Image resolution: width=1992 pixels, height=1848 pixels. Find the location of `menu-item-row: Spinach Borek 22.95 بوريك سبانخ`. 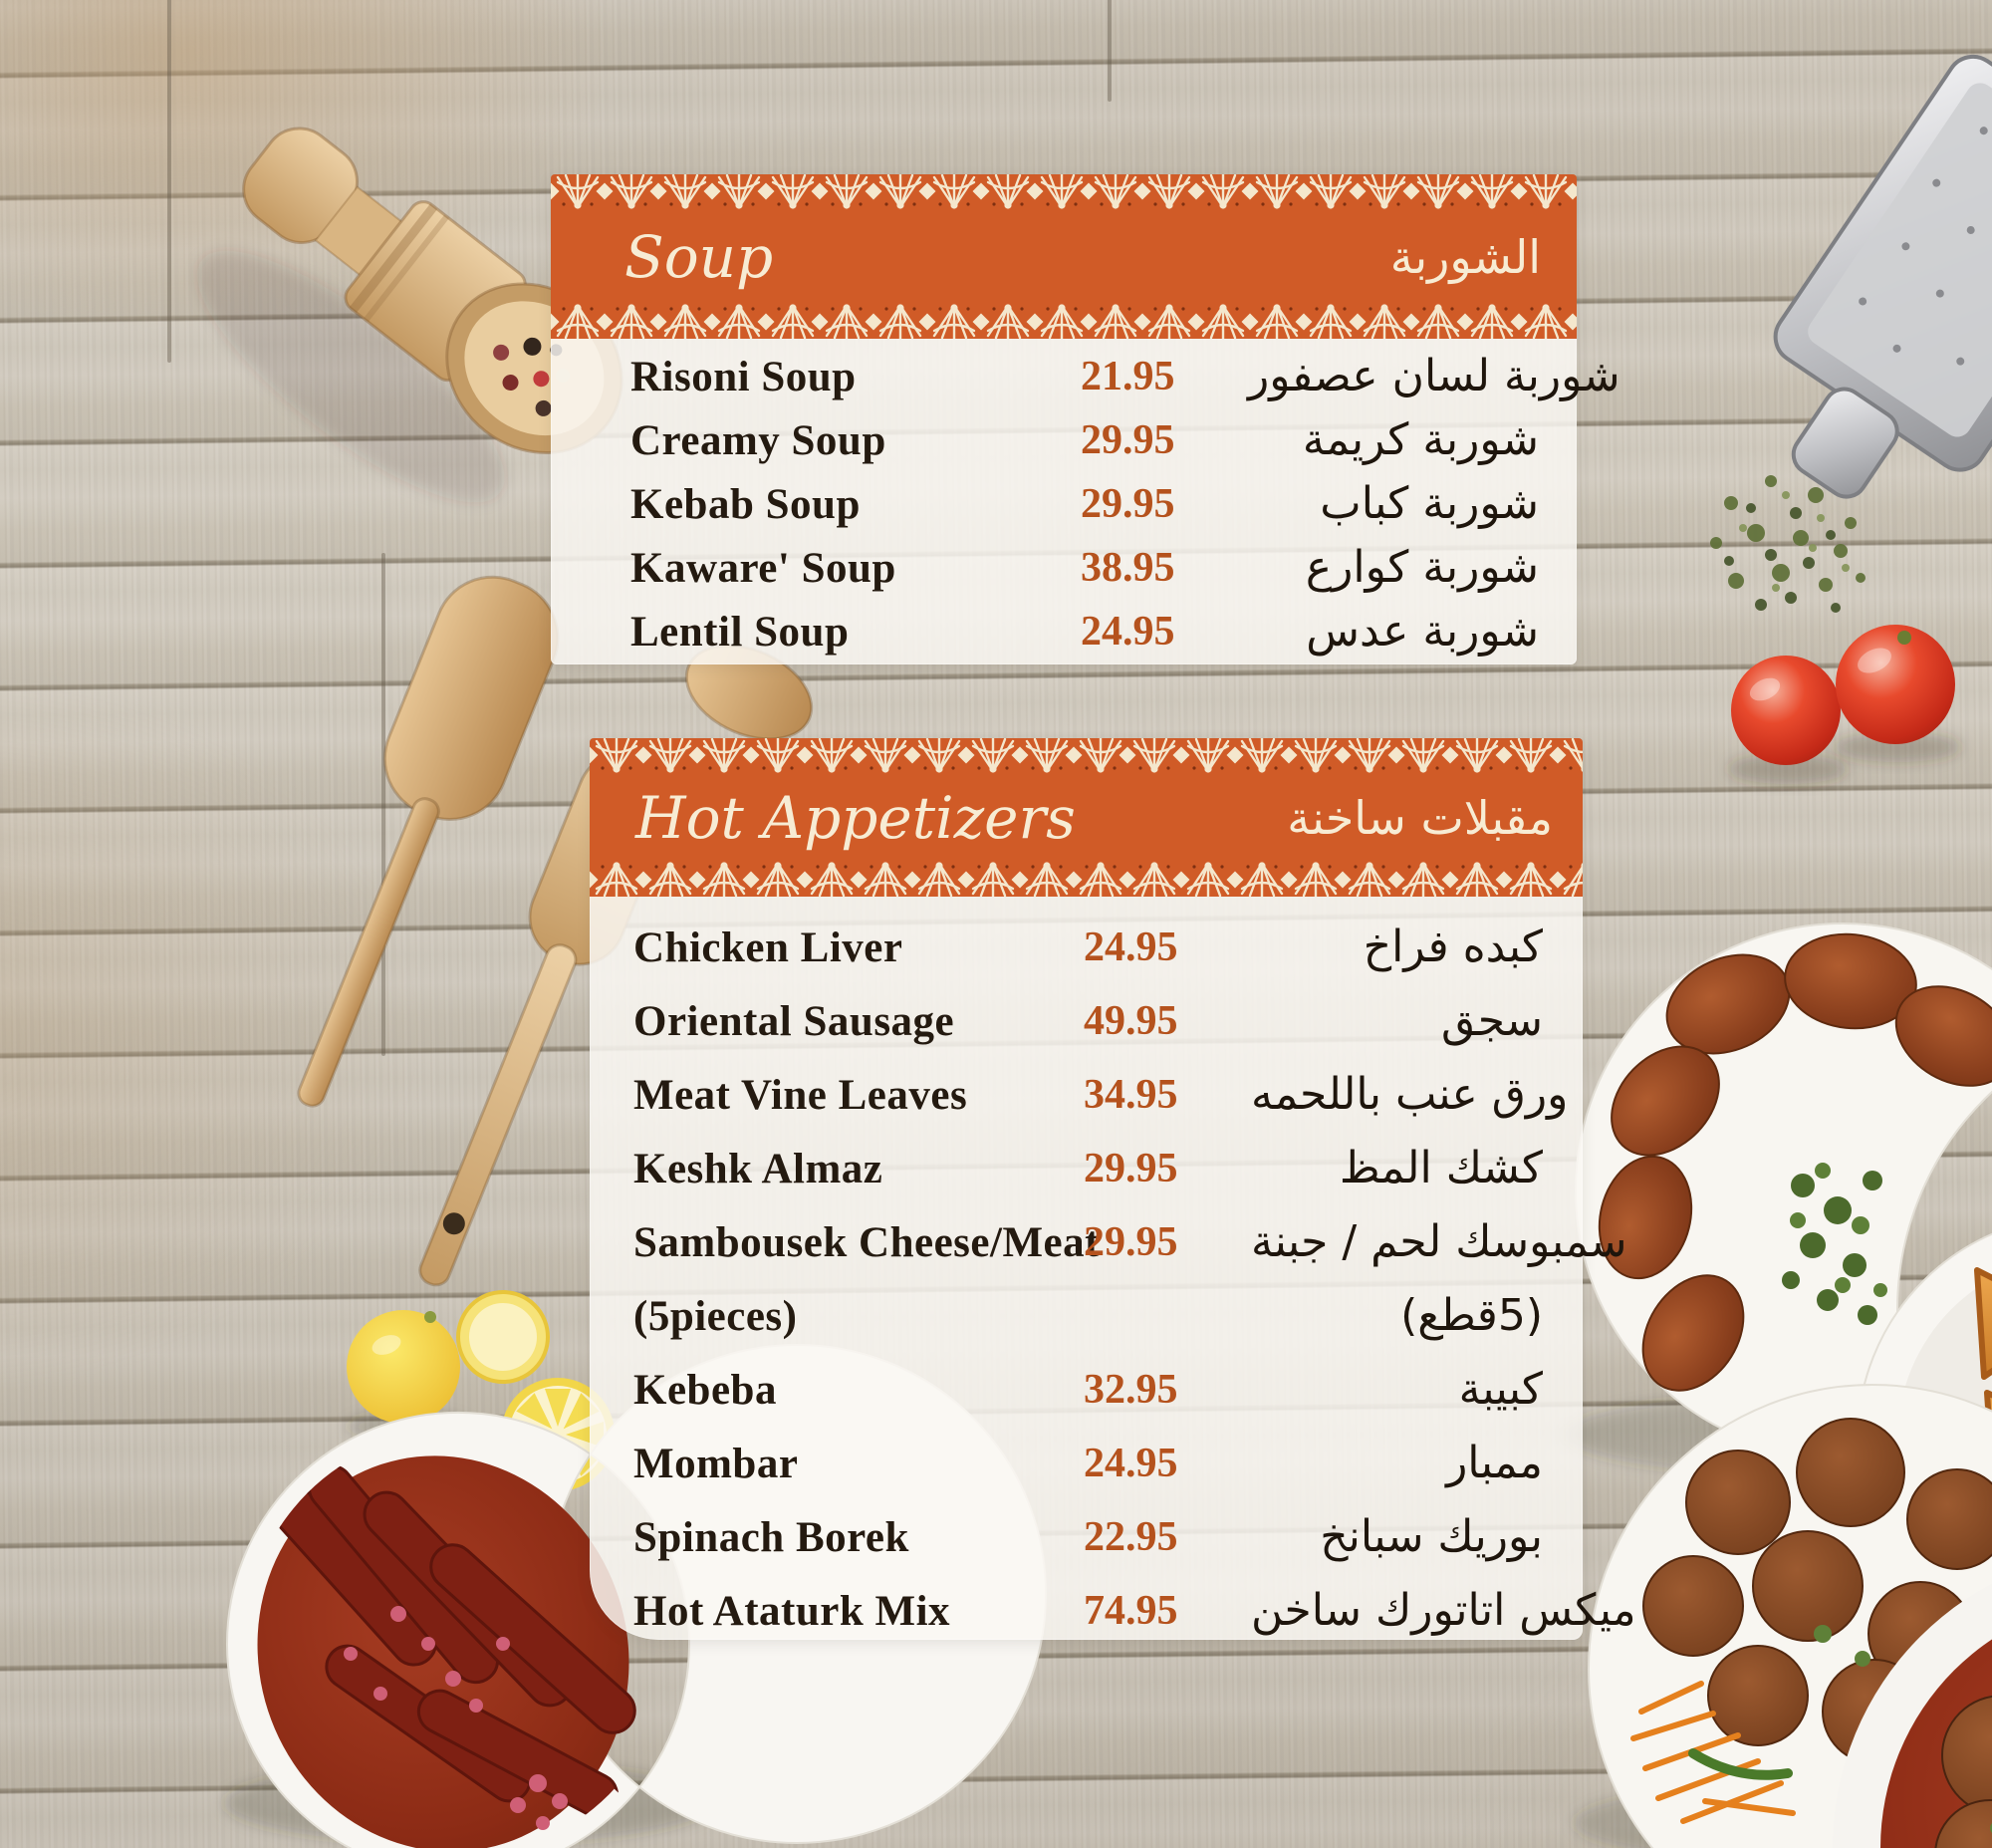

menu-item-row: Spinach Borek 22.95 بوريك سبانخ is located at coordinates (1088, 1537).